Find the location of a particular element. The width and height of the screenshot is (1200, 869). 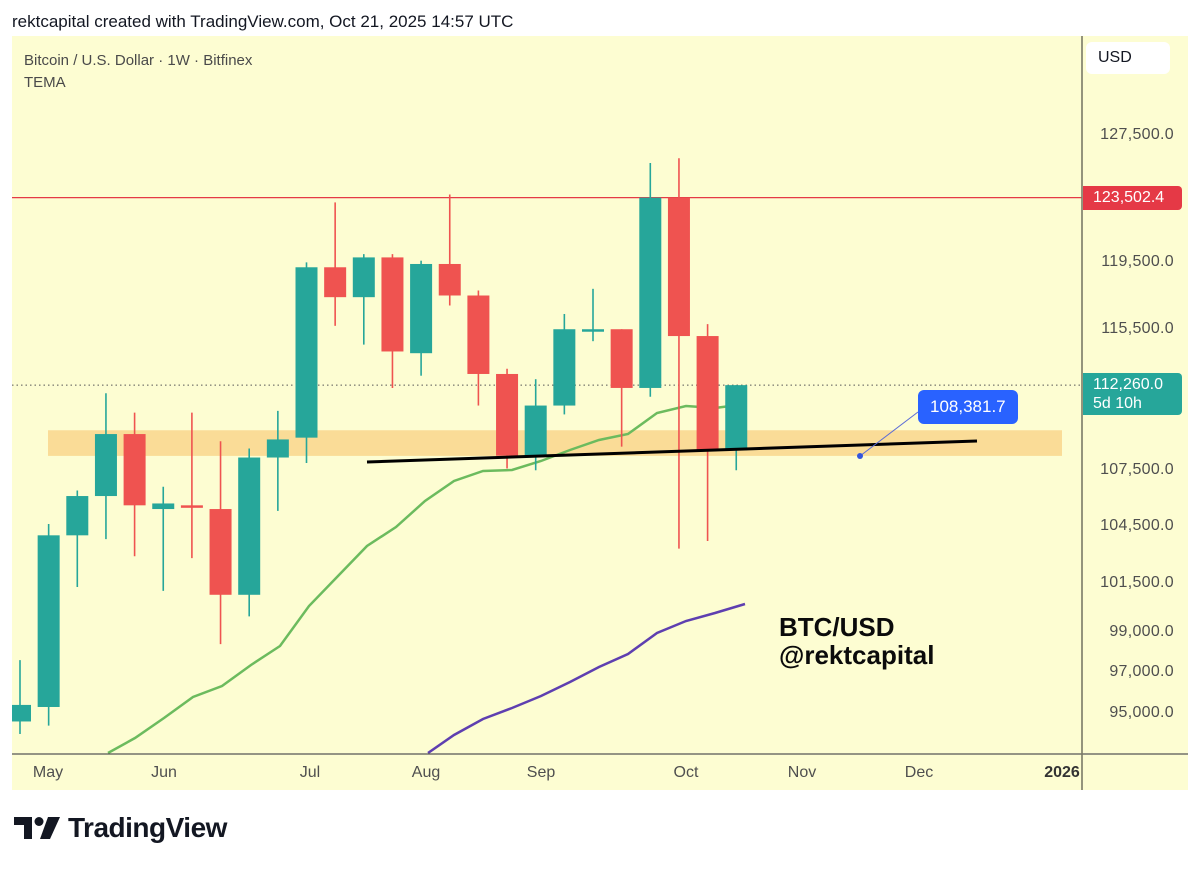

currency-selector: USD is located at coordinates (1128, 58).